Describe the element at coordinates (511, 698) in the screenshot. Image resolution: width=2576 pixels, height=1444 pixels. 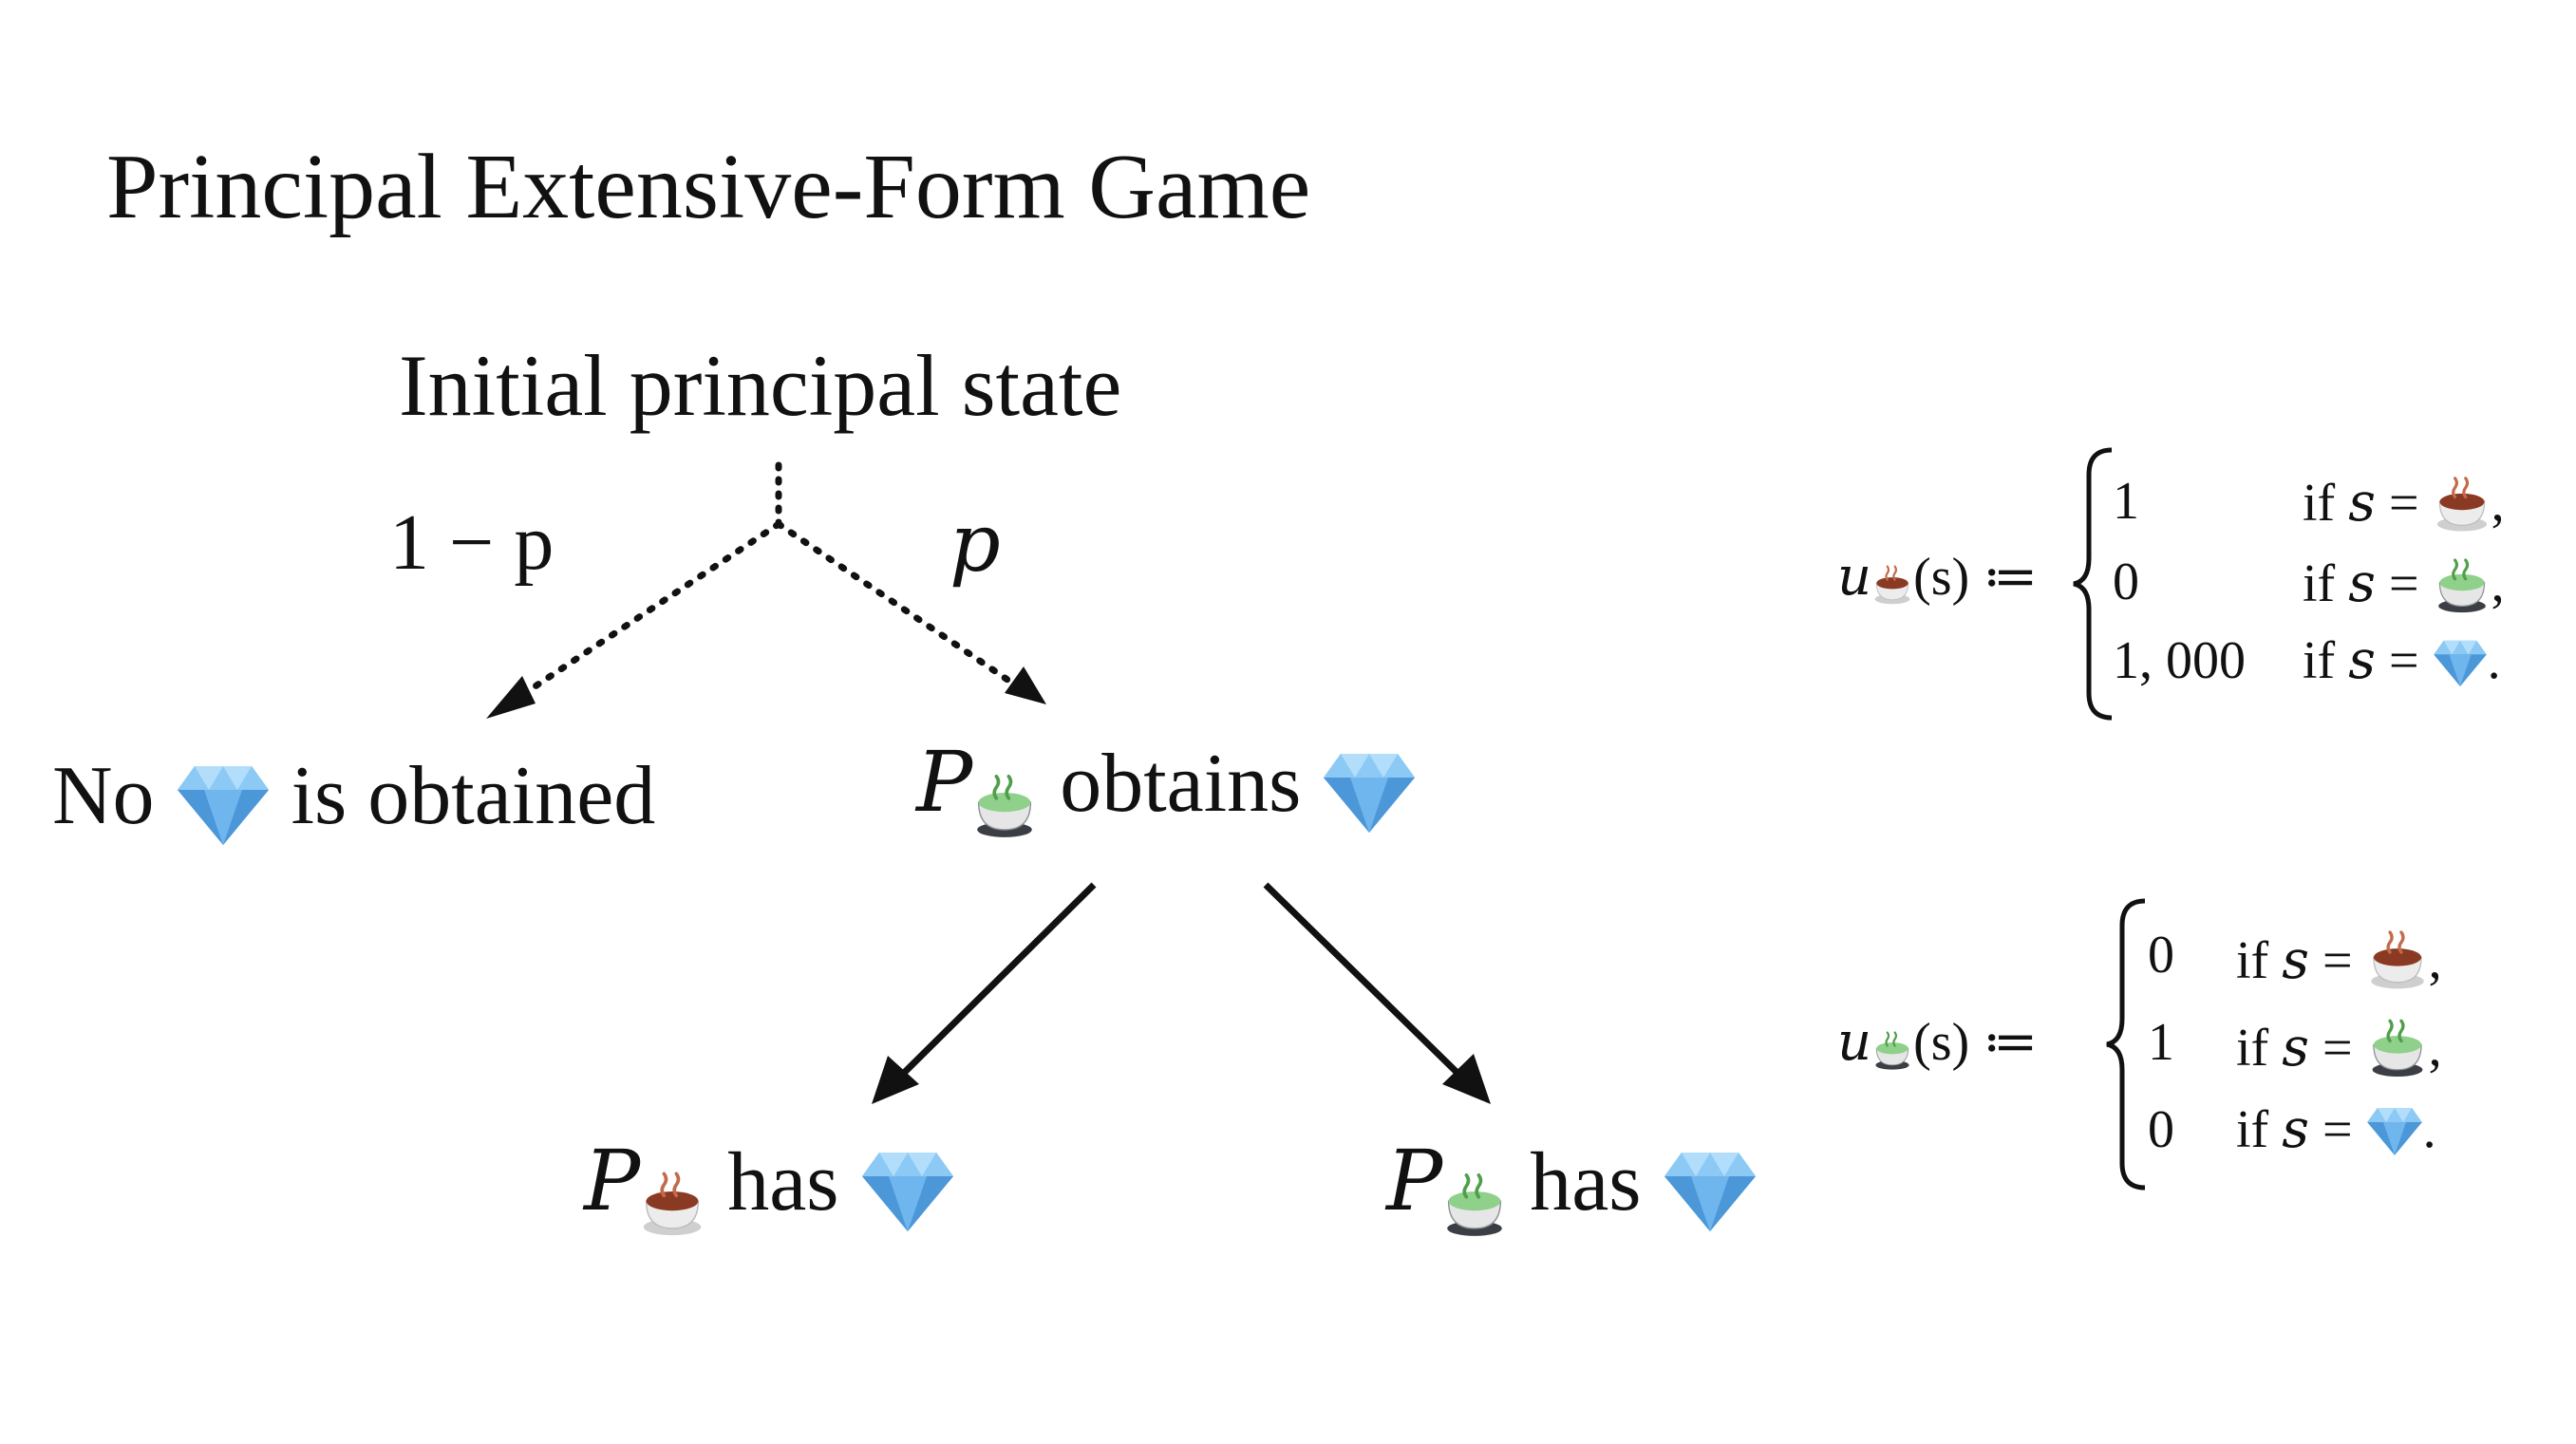
I see `arrowhead-left-dotted` at that location.